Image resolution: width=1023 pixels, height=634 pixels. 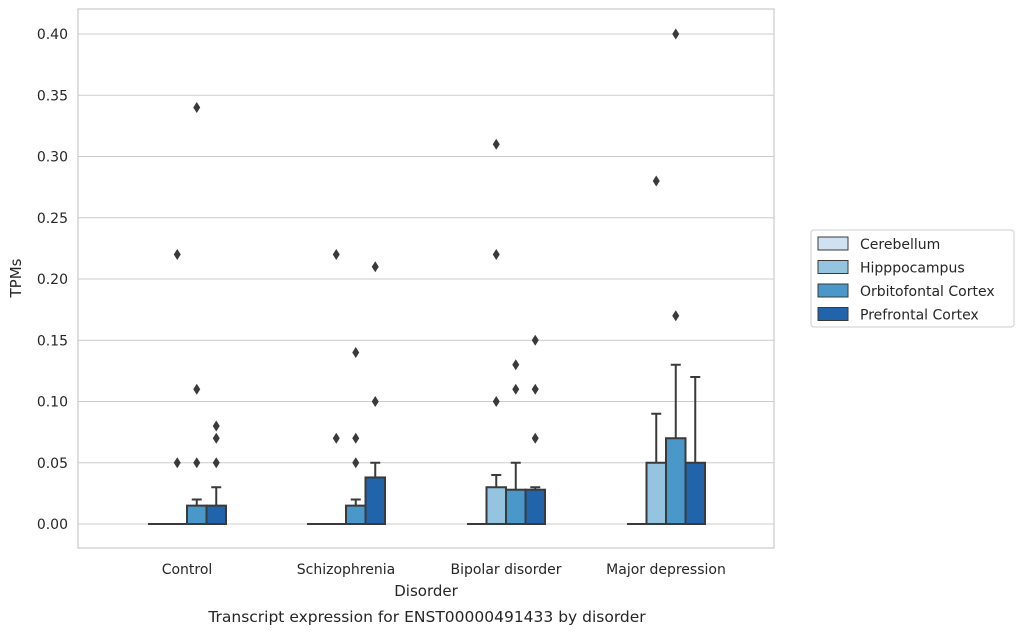 I want to click on x-tick-label: Major depression, so click(x=666, y=570).